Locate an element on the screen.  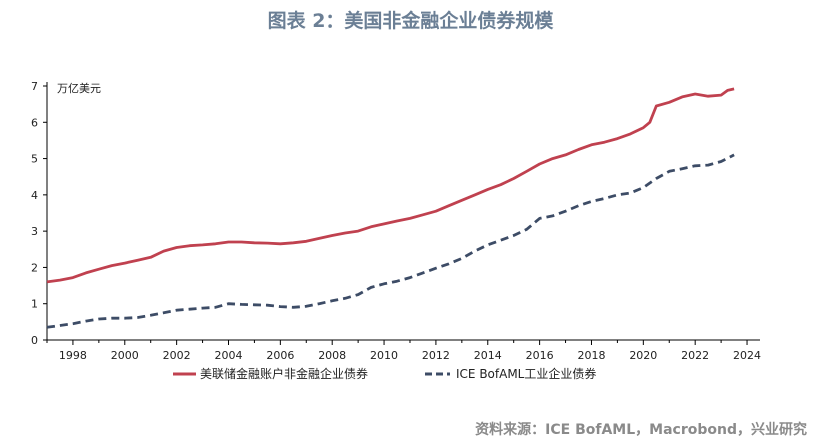
x-tick-label: 1998 is located at coordinates (73, 355).